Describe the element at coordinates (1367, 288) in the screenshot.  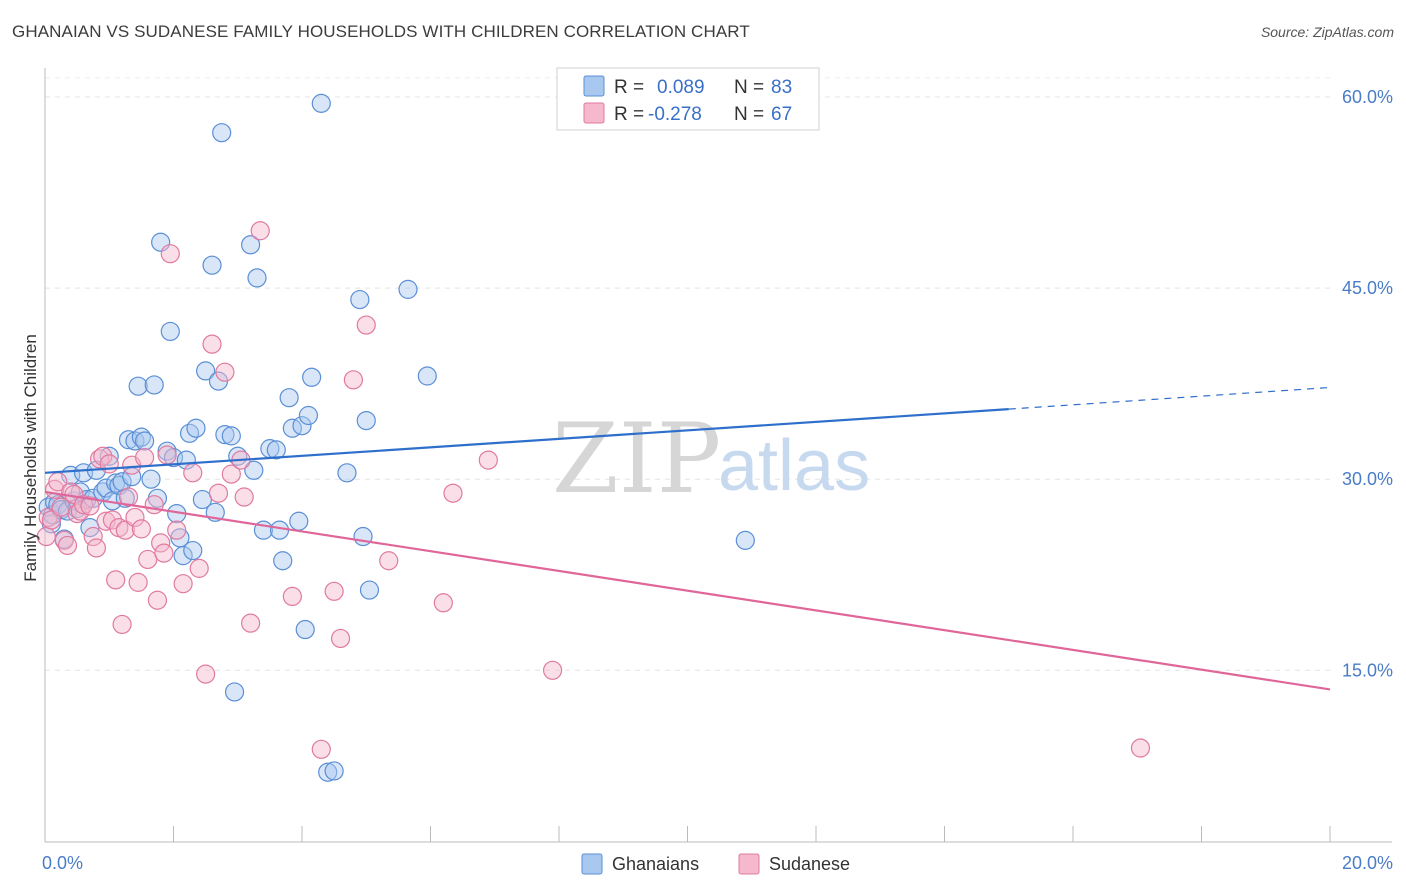
I see `y-tick-label: 45.0%` at that location.